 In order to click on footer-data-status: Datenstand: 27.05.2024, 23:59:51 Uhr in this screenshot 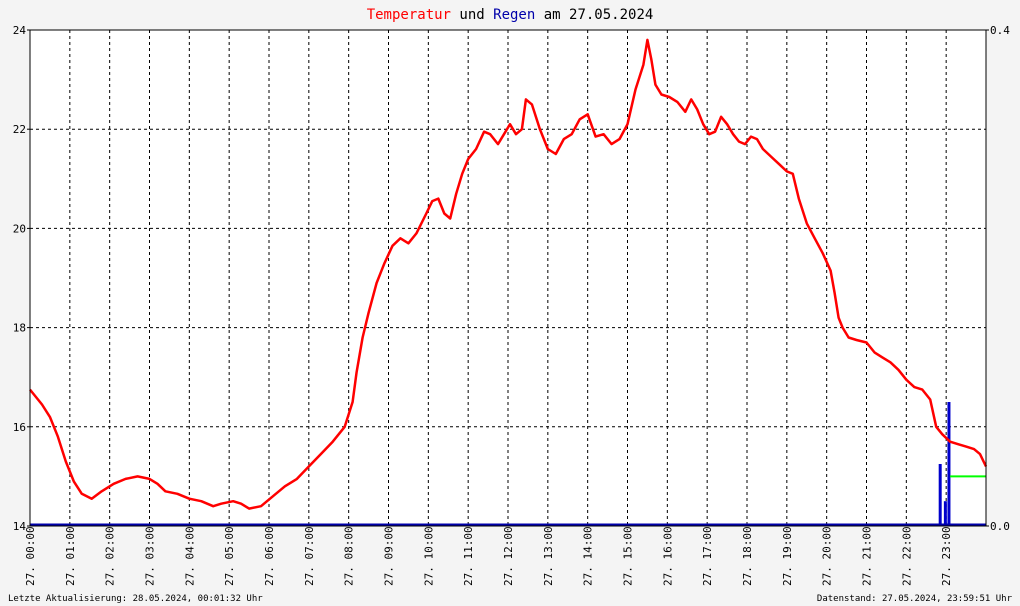, I will do `click(915, 599)`.